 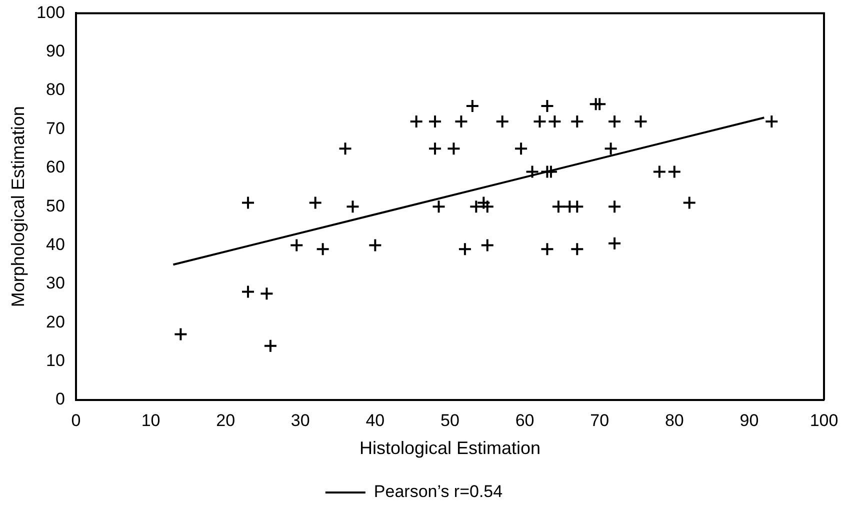 I want to click on x-tick-label: 90, so click(x=749, y=420).